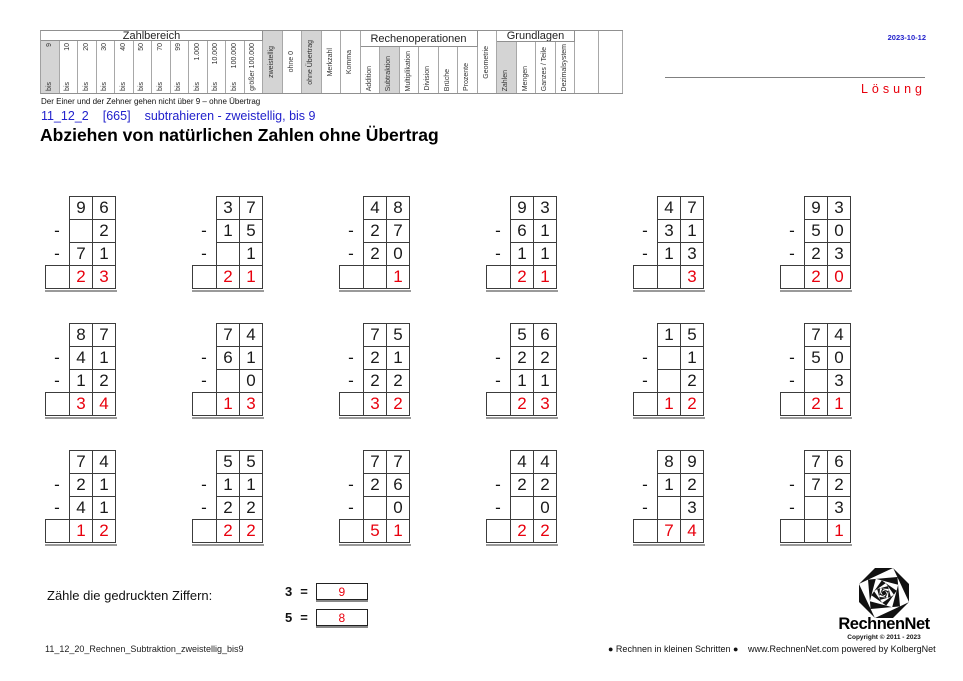  Describe the element at coordinates (124, 67) in the screenshot. I see `filter-column: 40 bis` at that location.